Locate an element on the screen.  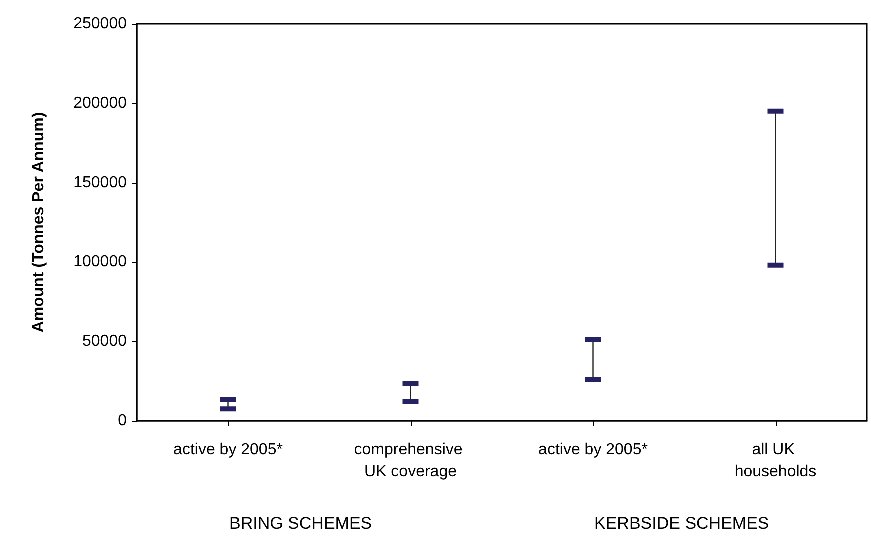
y-tick-label: 150000 is located at coordinates (101, 183).